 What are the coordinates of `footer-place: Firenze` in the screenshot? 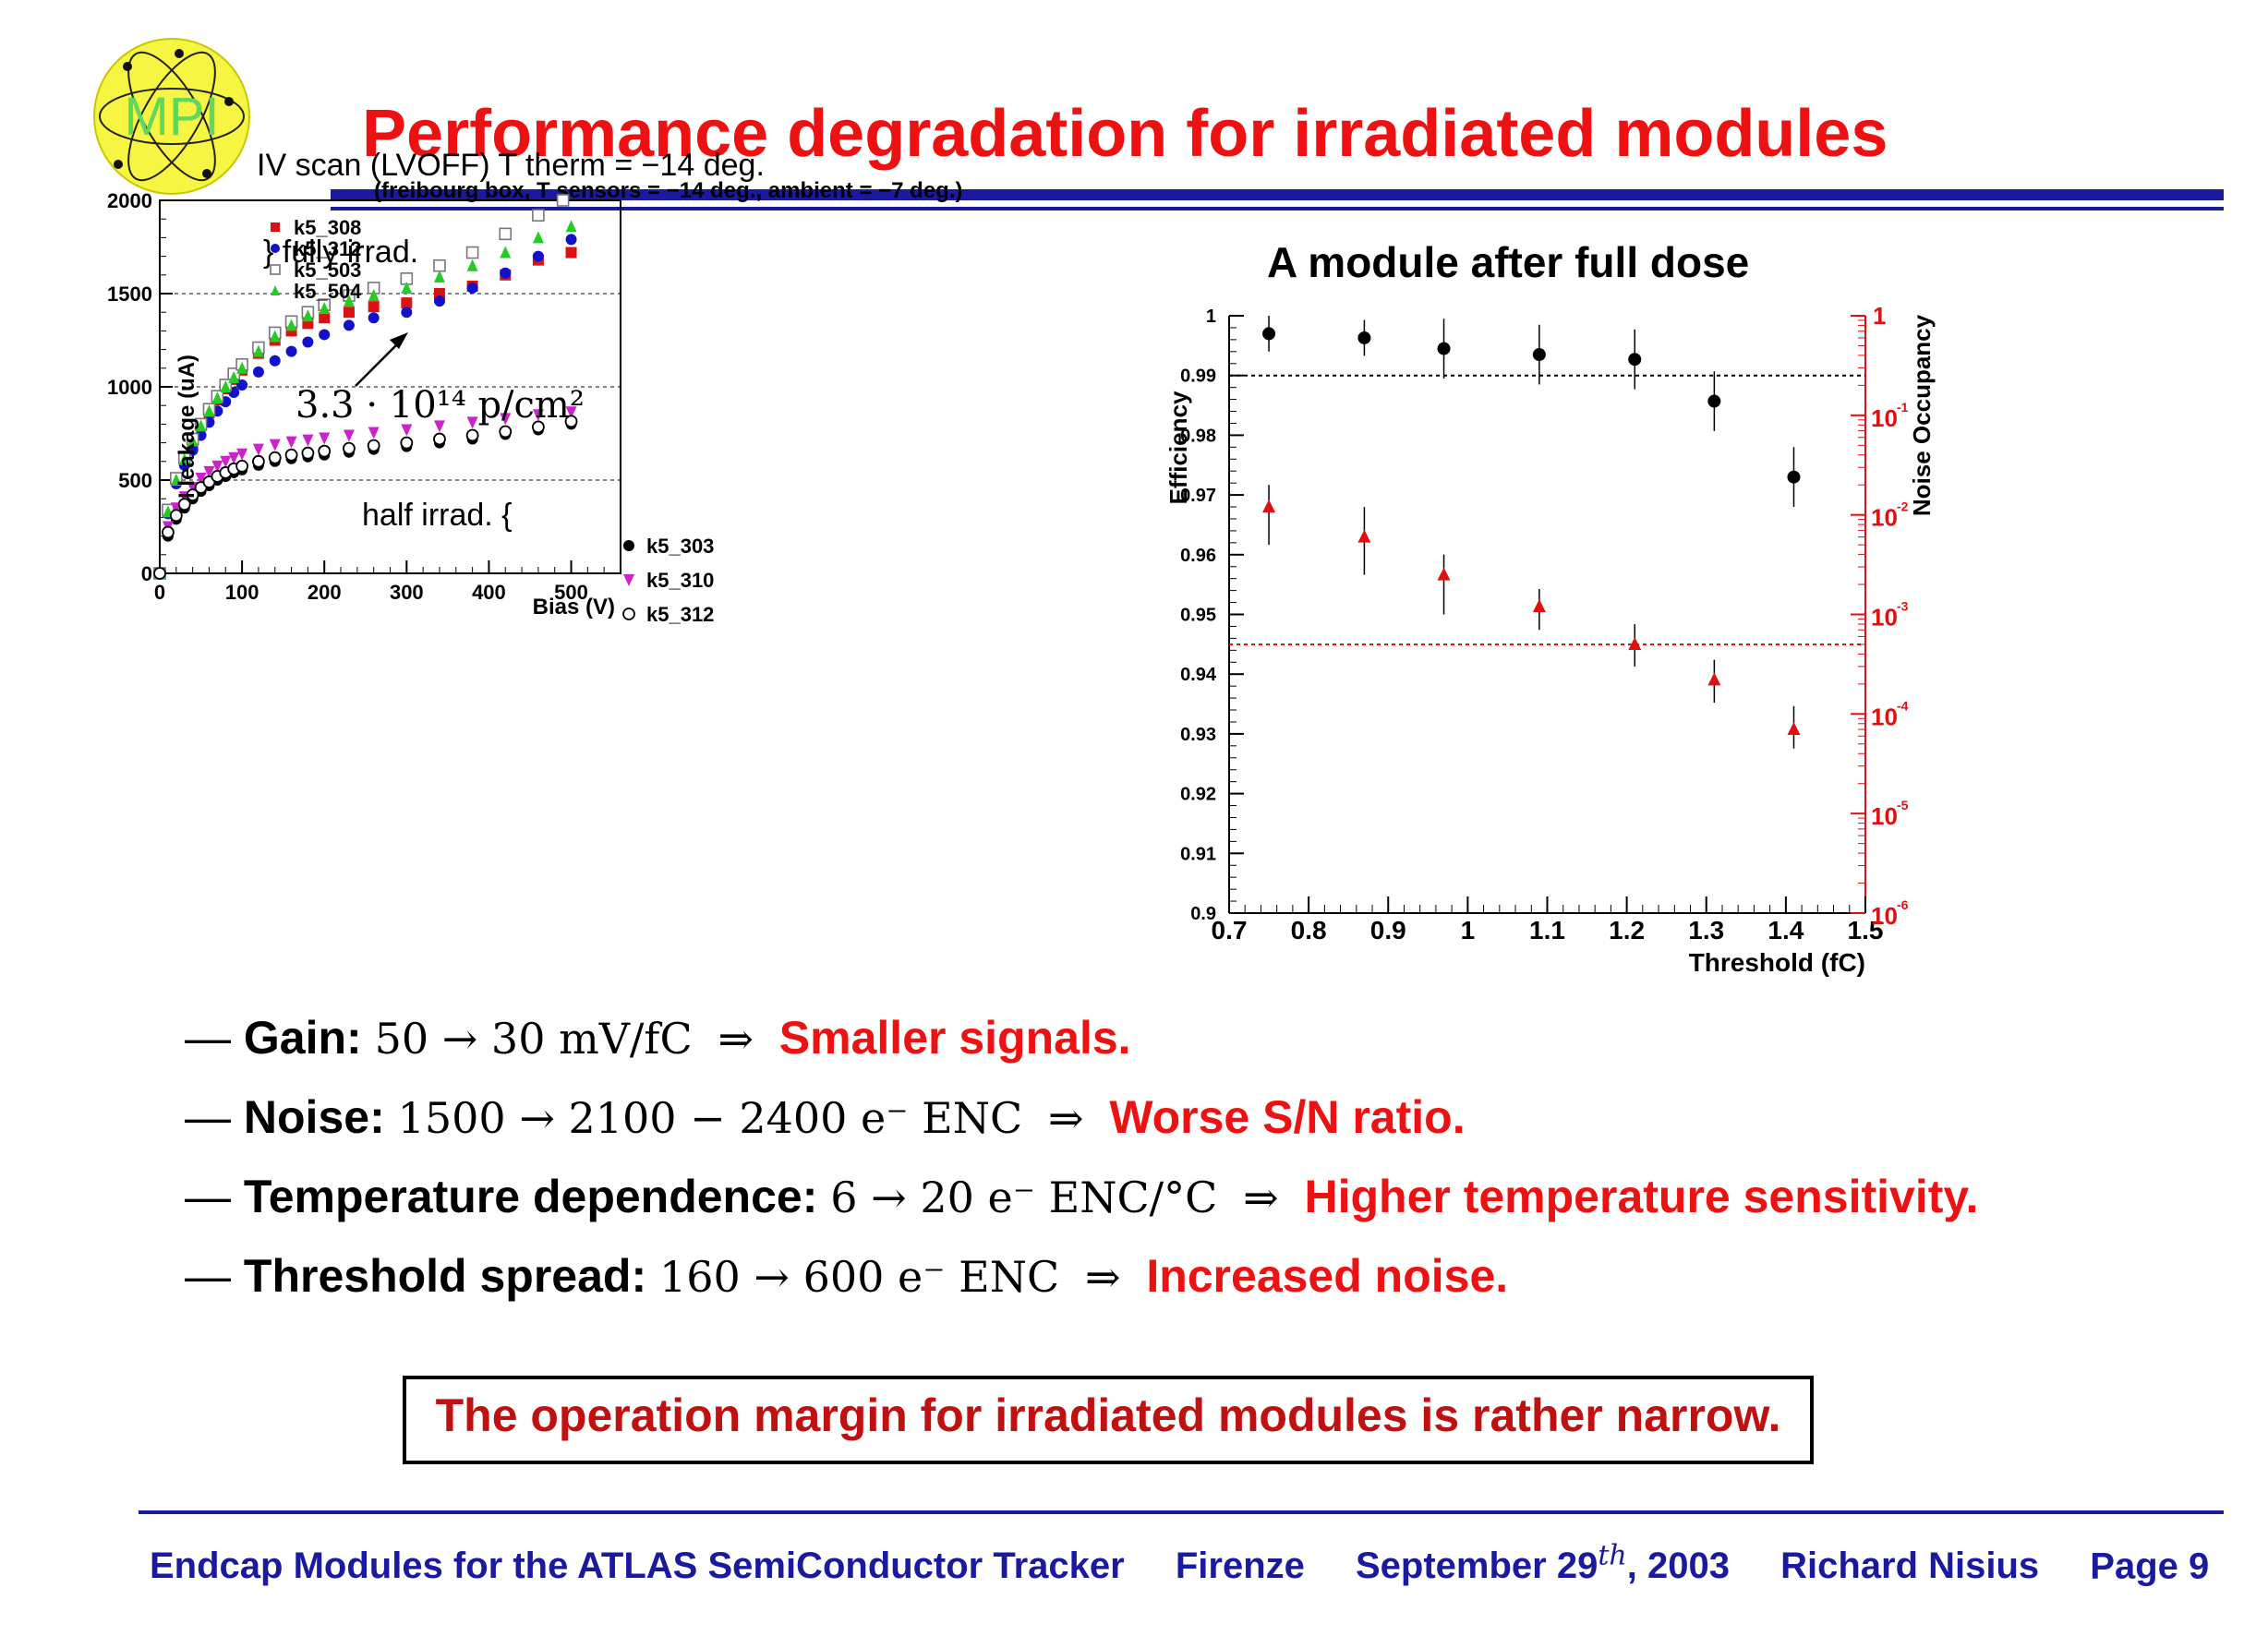 It's located at (1240, 1566).